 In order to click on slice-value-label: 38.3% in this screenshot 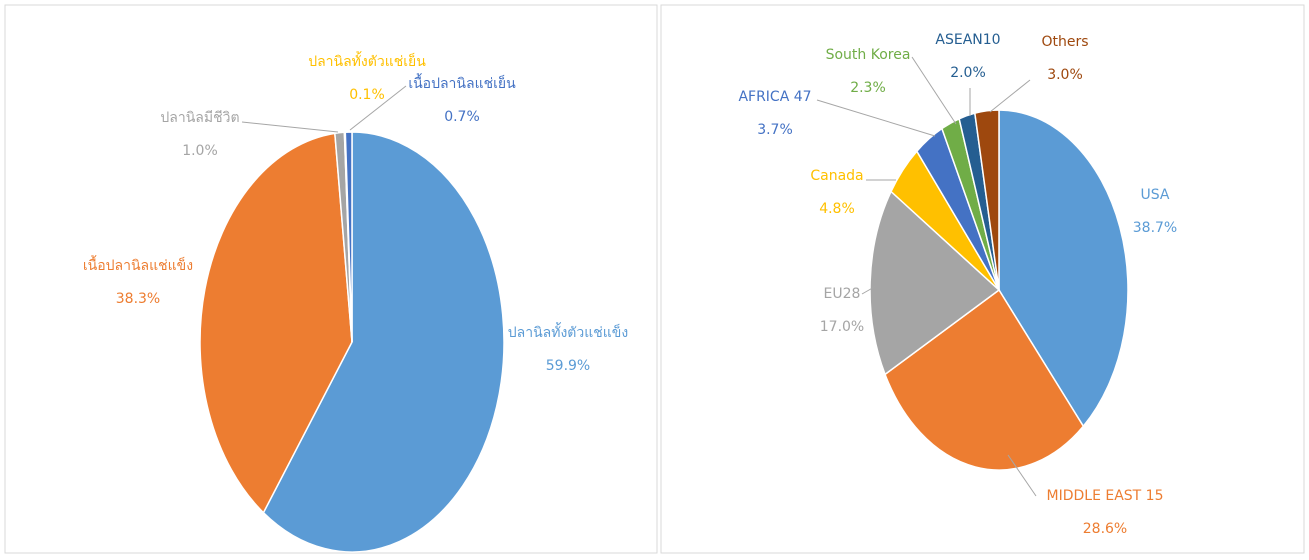, I will do `click(138, 299)`.